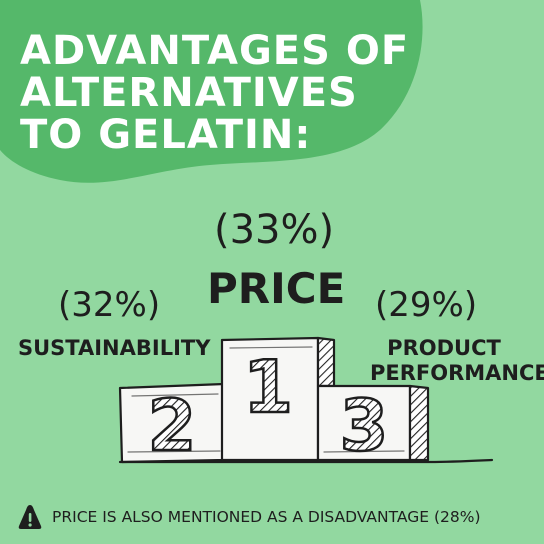 Image resolution: width=544 pixels, height=544 pixels. Describe the element at coordinates (114, 348) in the screenshot. I see `label-second: SUSTAINABILITY` at that location.